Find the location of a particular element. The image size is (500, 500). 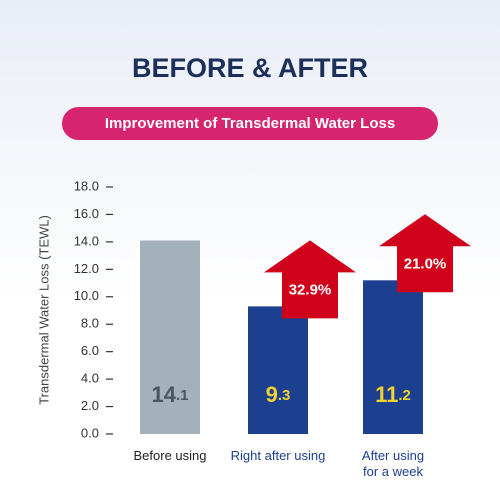

value-label: 9.3 is located at coordinates (278, 394).